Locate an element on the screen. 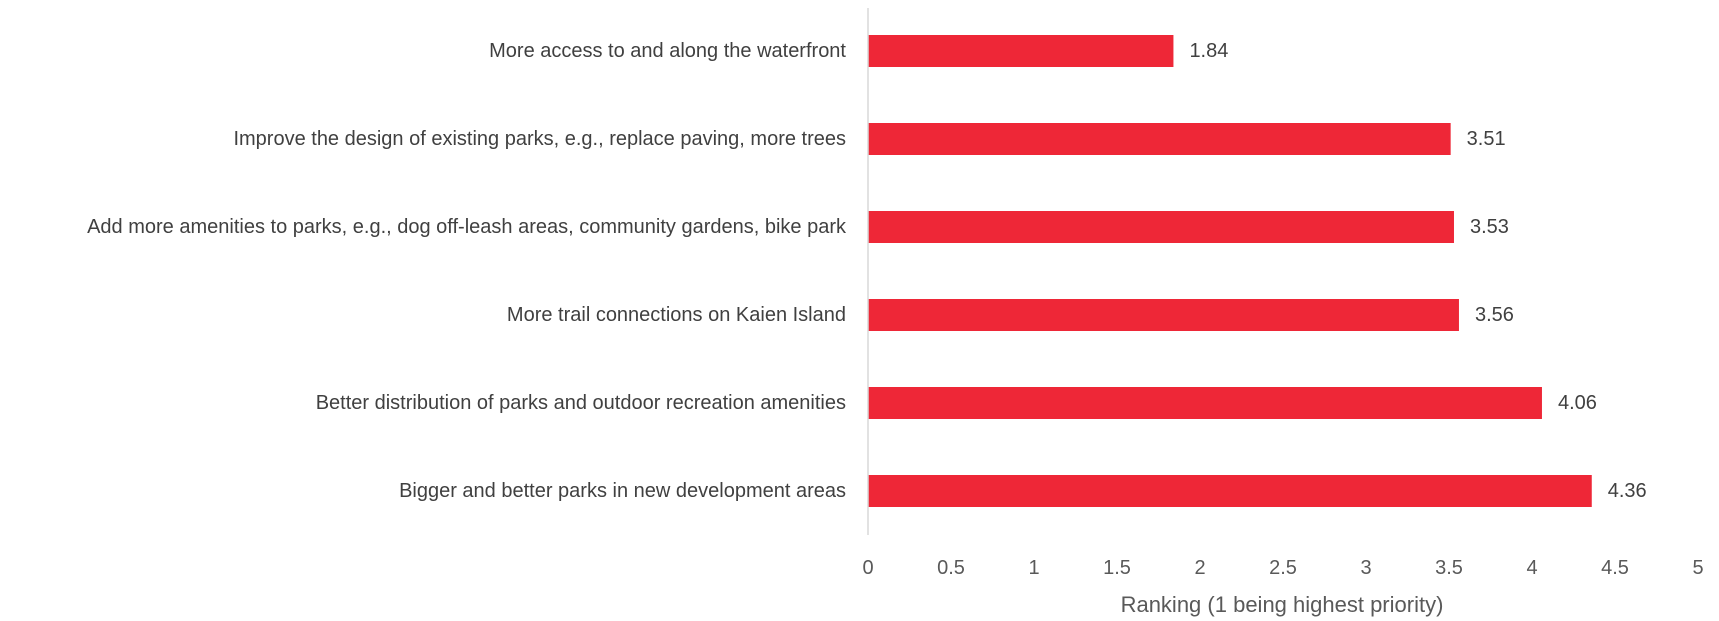 The width and height of the screenshot is (1719, 621). data-label: 1.84 is located at coordinates (1208, 51).